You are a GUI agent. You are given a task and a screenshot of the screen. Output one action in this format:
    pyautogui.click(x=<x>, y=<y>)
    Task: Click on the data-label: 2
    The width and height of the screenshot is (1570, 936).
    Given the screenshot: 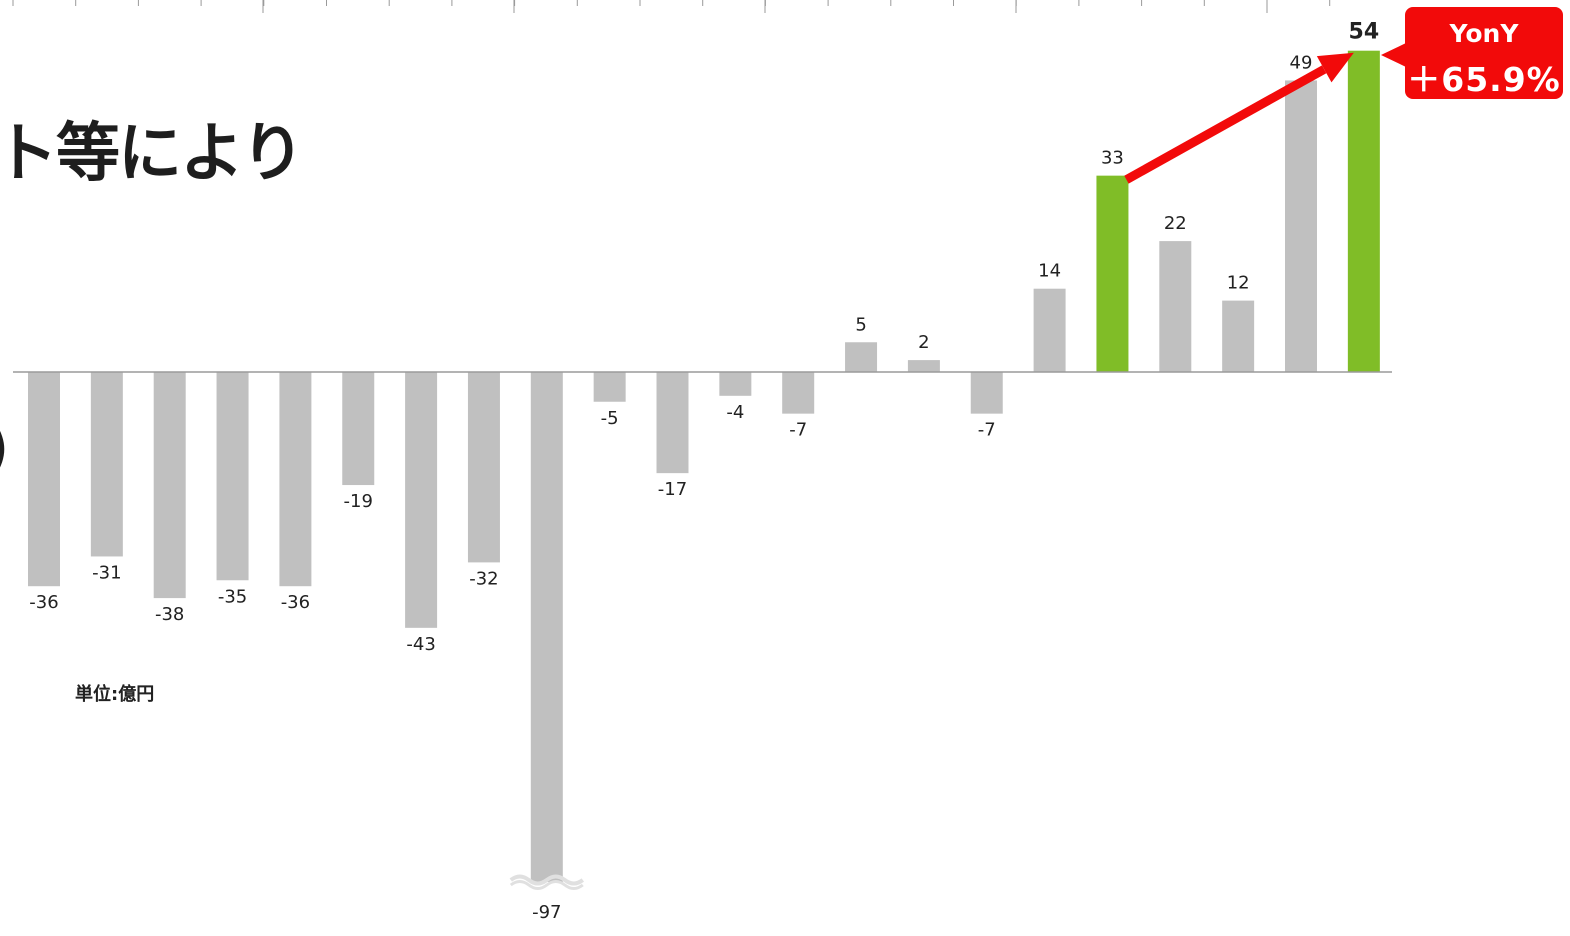 What is the action you would take?
    pyautogui.click(x=923, y=342)
    